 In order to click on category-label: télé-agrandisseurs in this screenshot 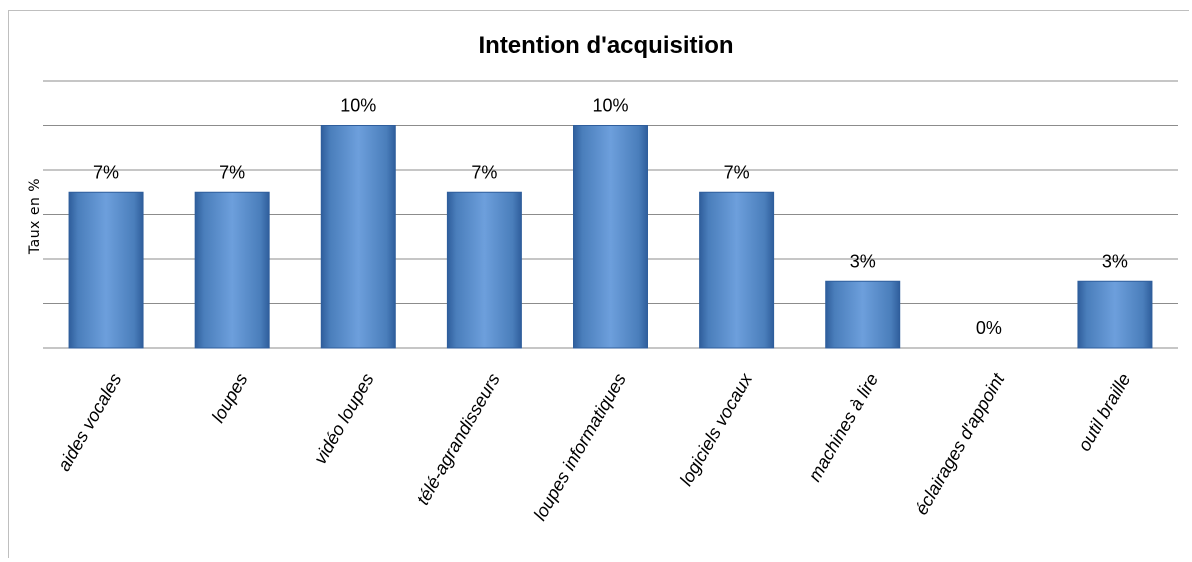, I will do `click(457, 439)`.